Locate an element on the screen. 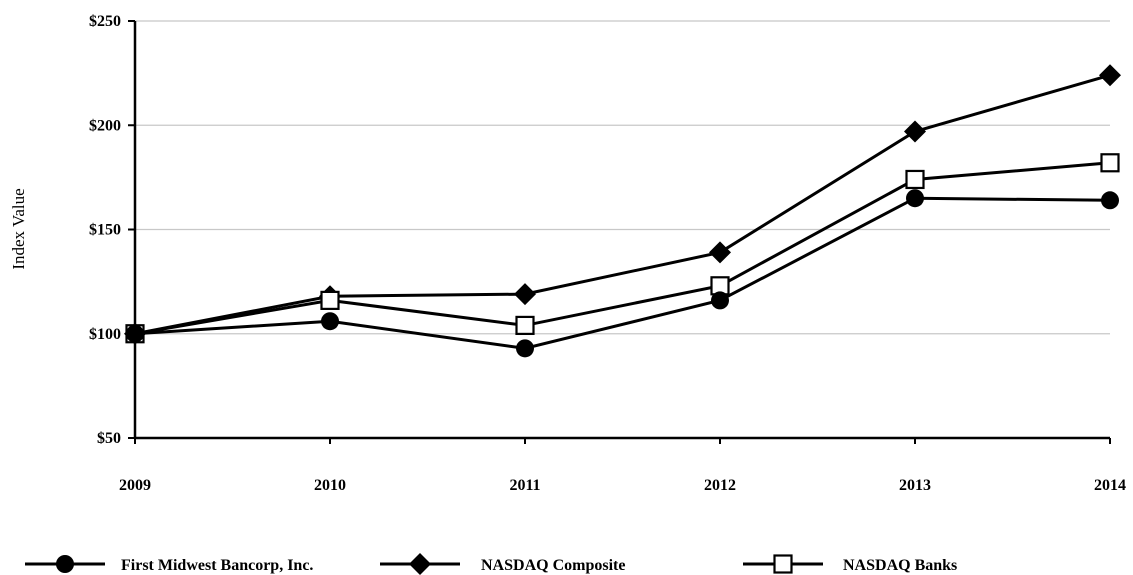 The width and height of the screenshot is (1133, 575). x-tick-label: 2013 is located at coordinates (915, 485).